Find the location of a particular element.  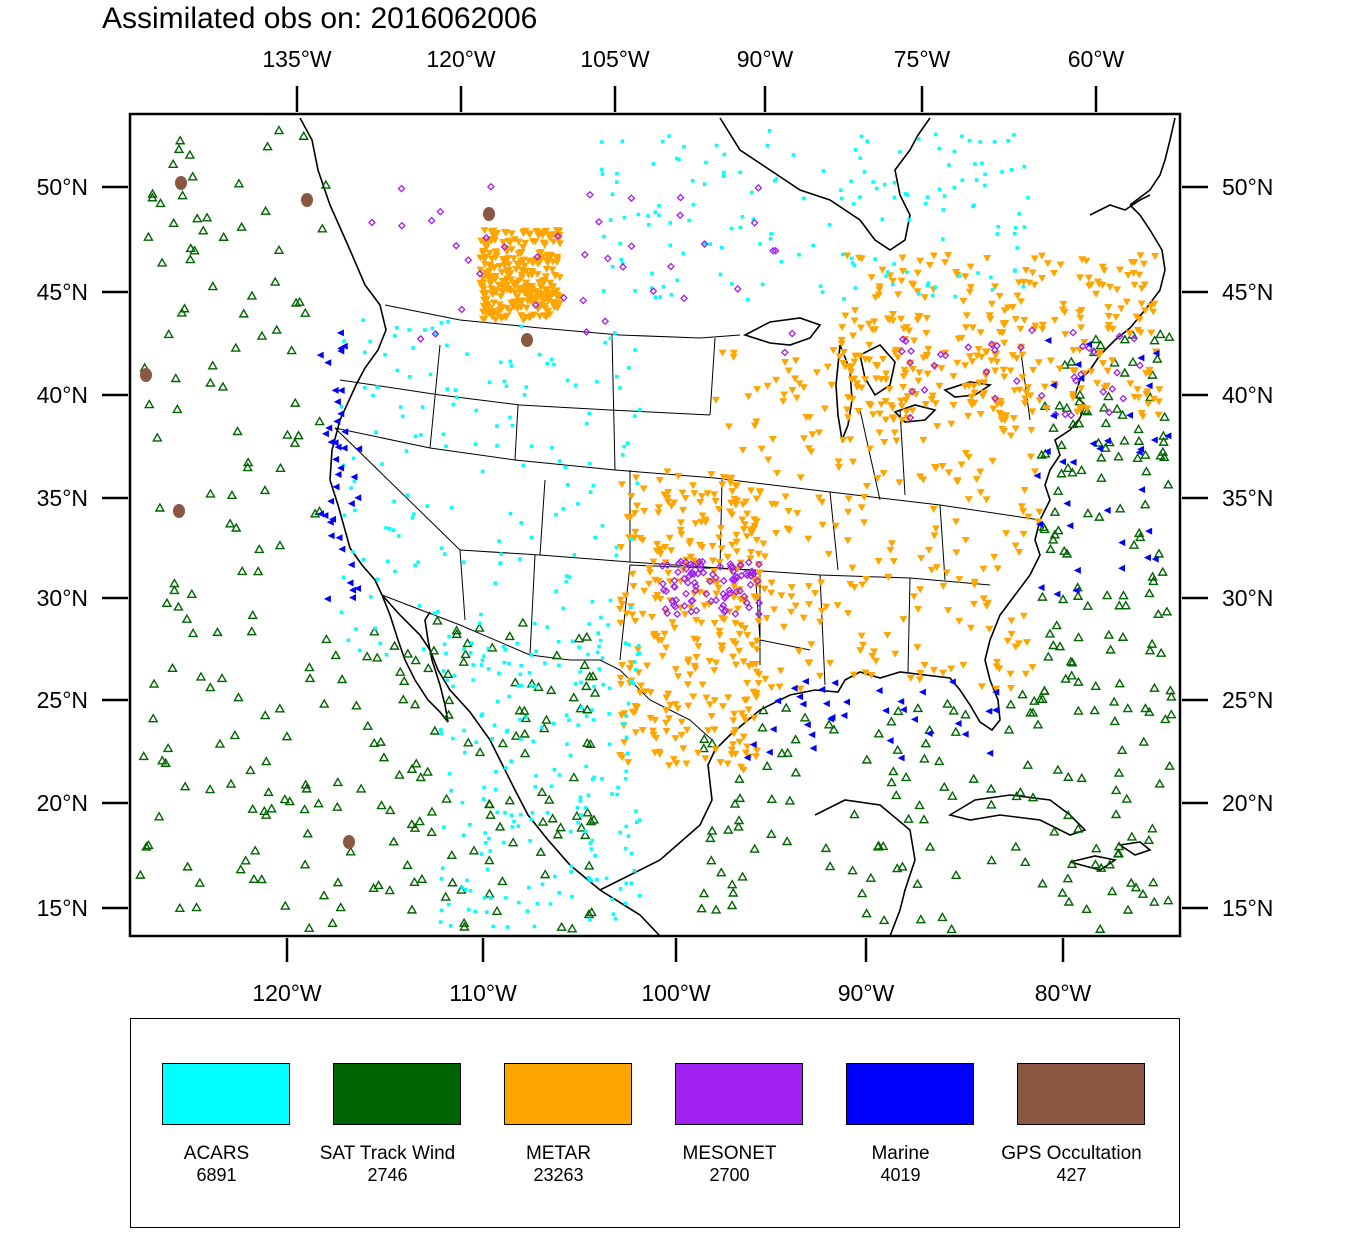

bottom-lon-label: 80°W is located at coordinates (1063, 993).